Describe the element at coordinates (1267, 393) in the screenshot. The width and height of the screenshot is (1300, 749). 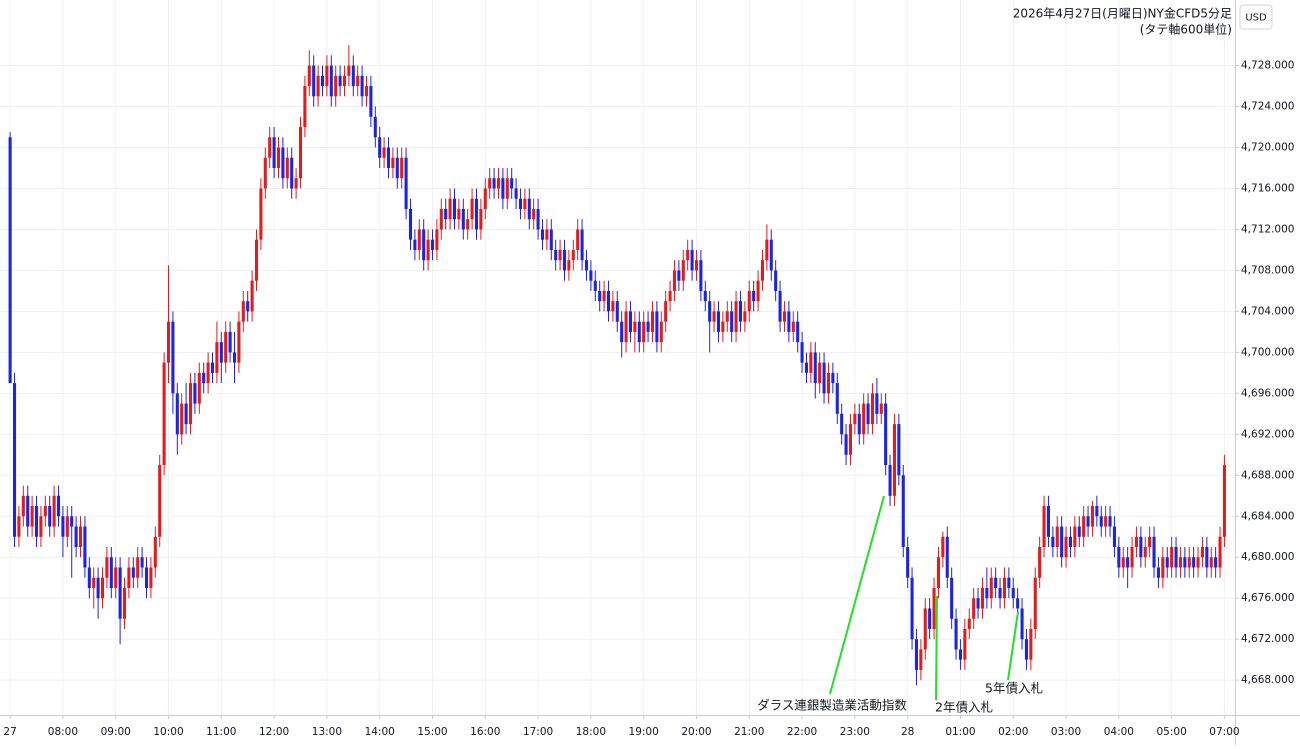
I see `y-tick-label: 4,696.000` at that location.